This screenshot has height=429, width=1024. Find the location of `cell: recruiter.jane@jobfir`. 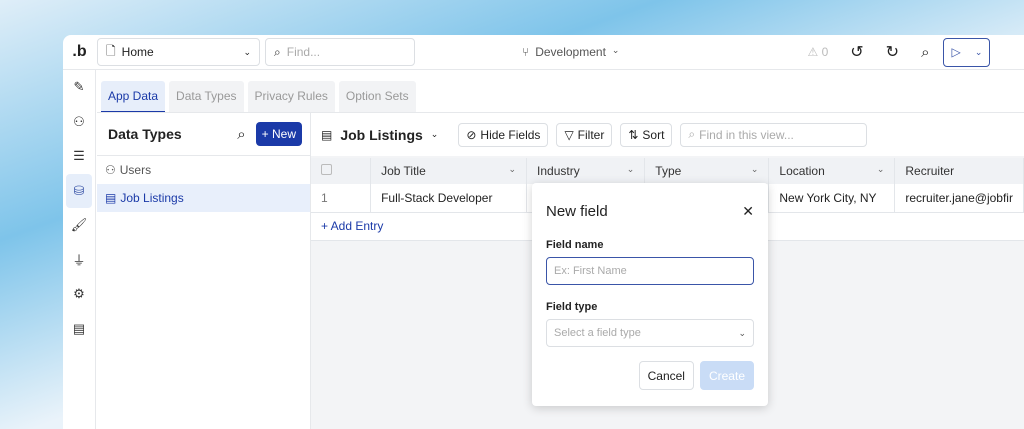

cell: recruiter.jane@jobfir is located at coordinates (959, 198).